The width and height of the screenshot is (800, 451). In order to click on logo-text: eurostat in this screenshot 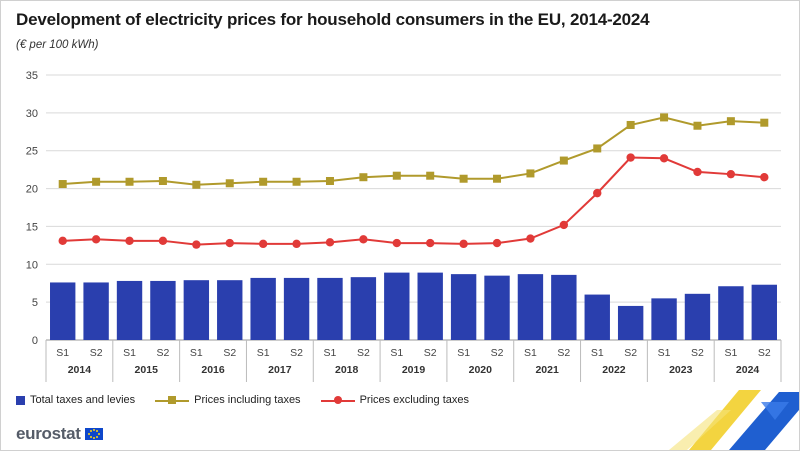, I will do `click(48, 433)`.